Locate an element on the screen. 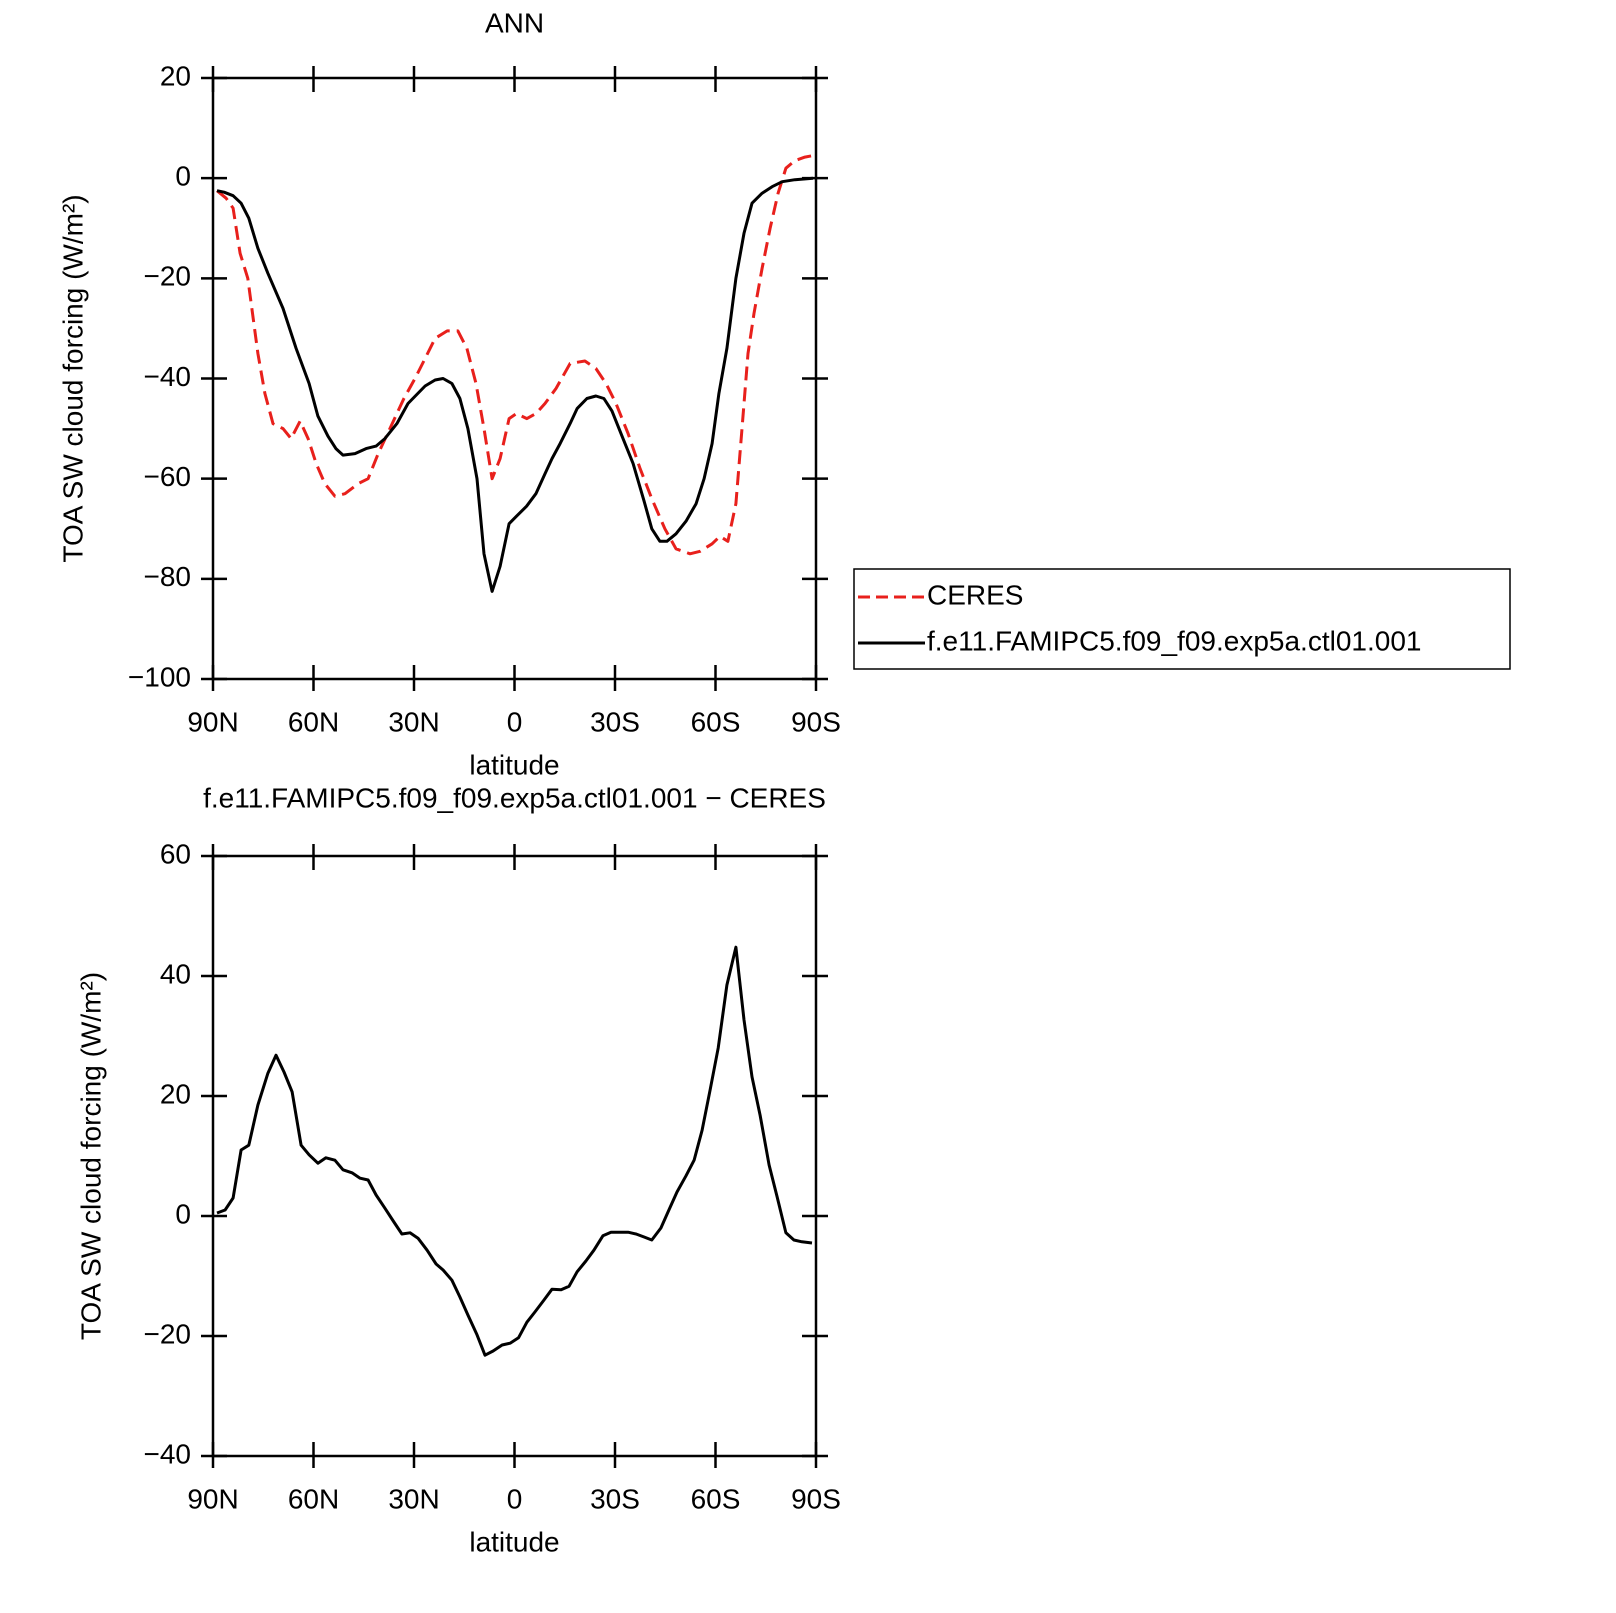  y-tick-label: 60 is located at coordinates (175, 853).